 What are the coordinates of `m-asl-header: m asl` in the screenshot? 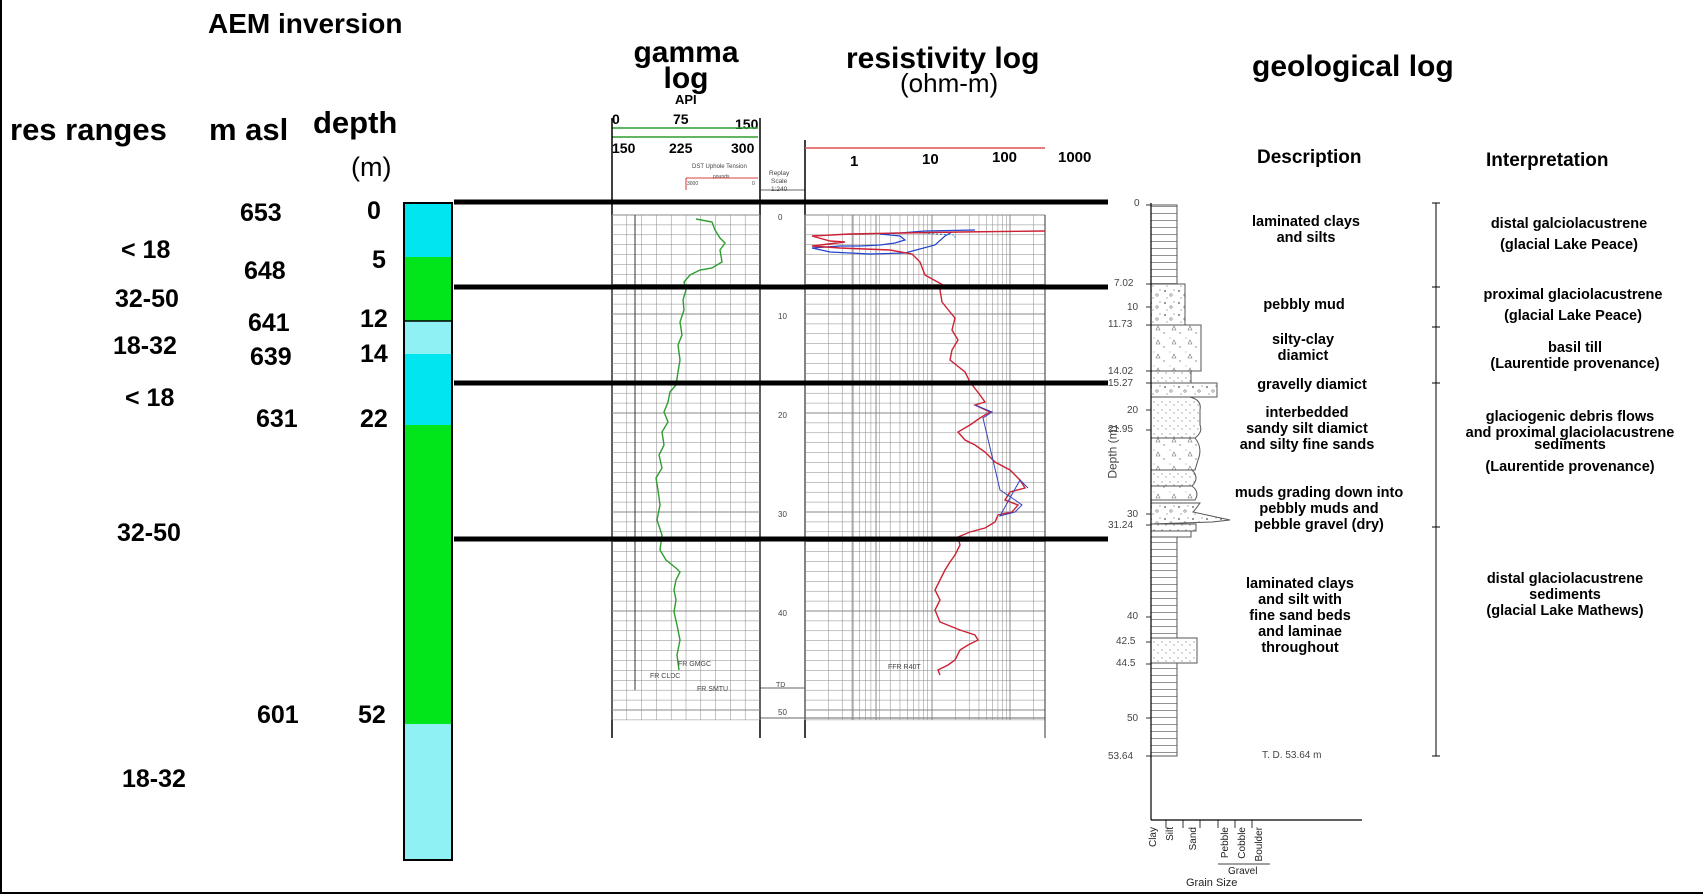 It's located at (249, 129).